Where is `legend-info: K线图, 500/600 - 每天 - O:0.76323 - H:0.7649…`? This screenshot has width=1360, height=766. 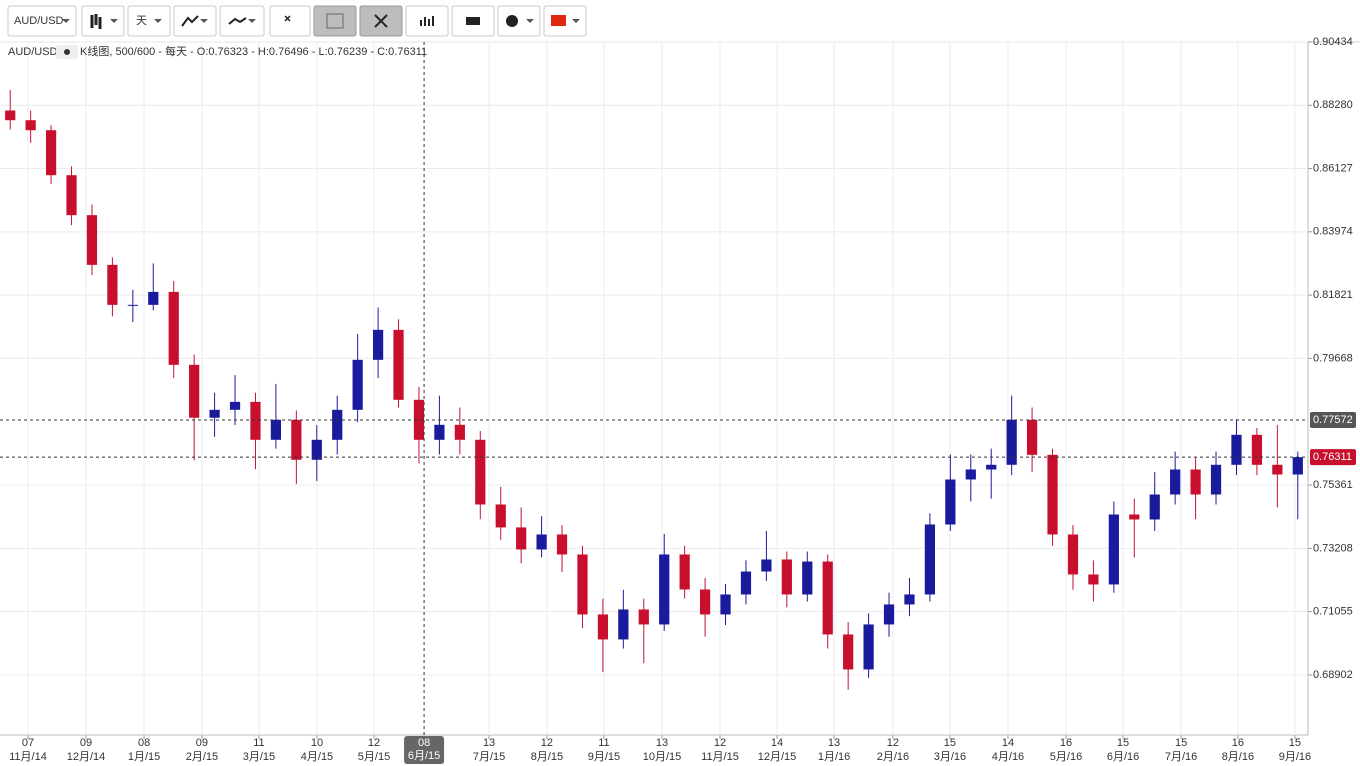 legend-info: K线图, 500/600 - 每天 - O:0.76323 - H:0.7649… is located at coordinates (253, 51).